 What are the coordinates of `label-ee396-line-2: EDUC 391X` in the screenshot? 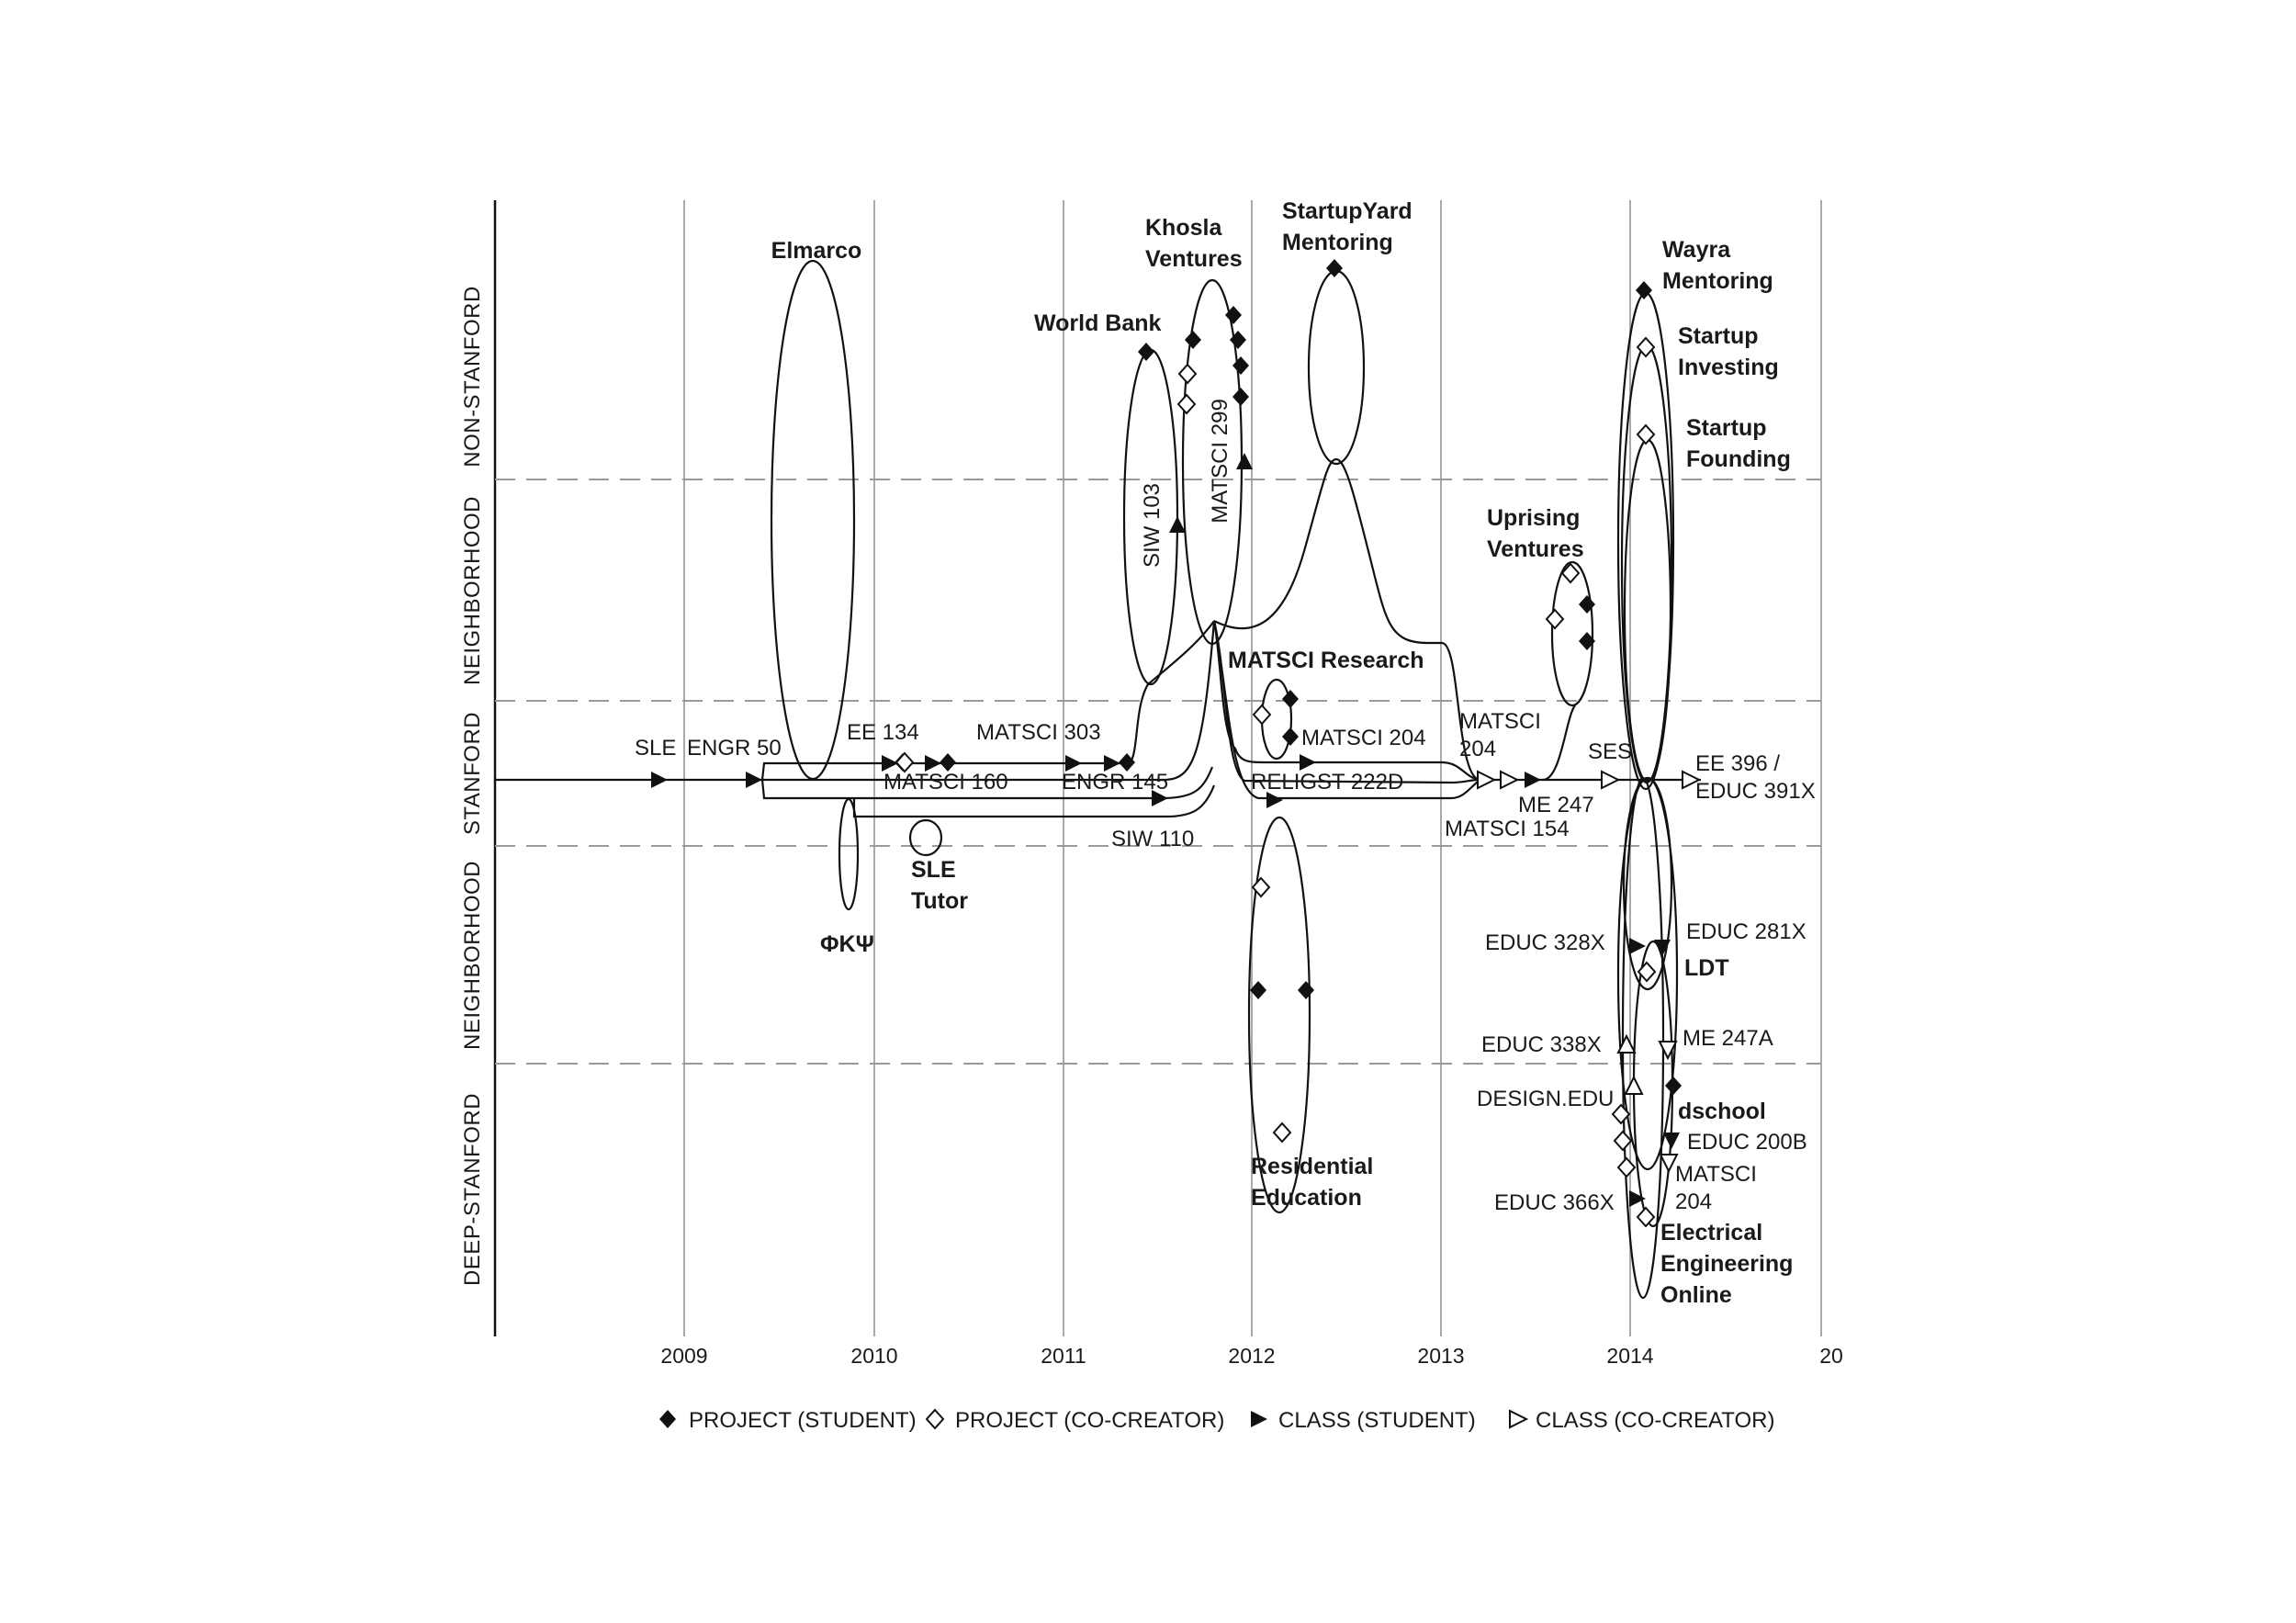 It's located at (1755, 791).